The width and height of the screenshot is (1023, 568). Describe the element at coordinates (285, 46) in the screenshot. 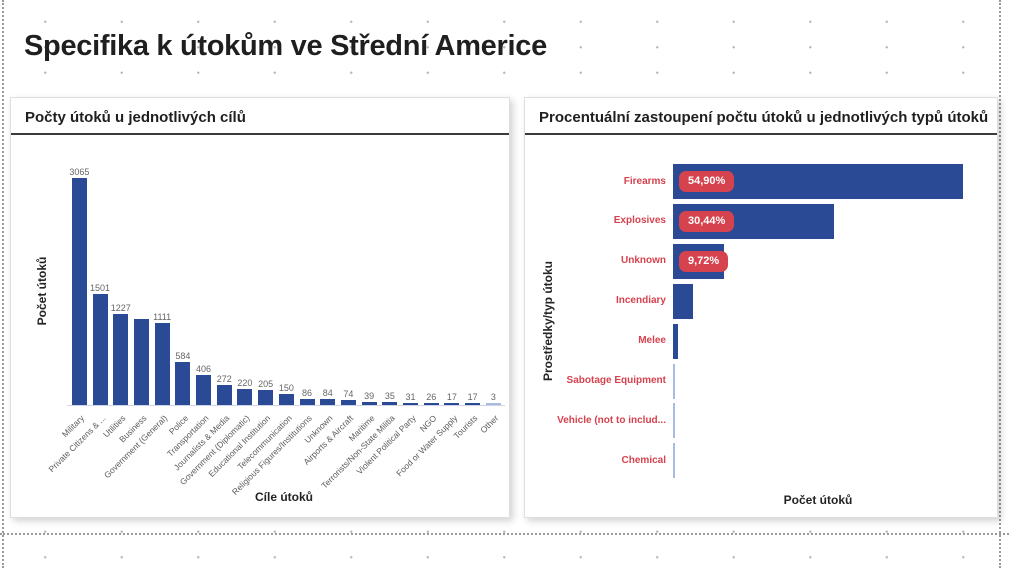

I see `page-title: Specifika k útokům ve Střední Americe` at that location.